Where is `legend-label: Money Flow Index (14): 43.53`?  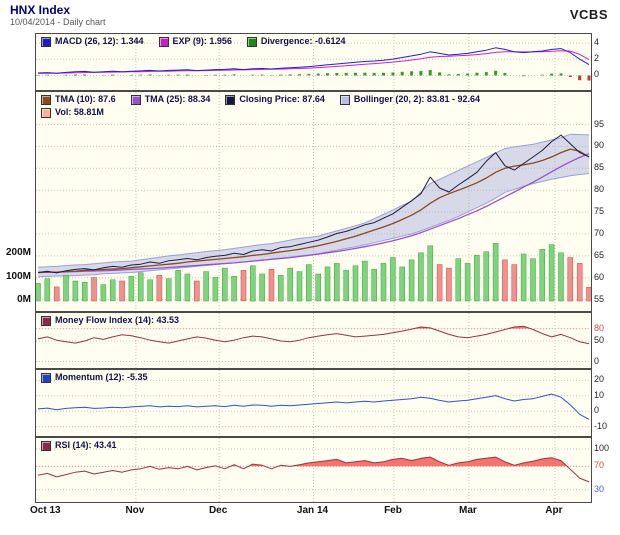 legend-label: Money Flow Index (14): 43.53 is located at coordinates (117, 320).